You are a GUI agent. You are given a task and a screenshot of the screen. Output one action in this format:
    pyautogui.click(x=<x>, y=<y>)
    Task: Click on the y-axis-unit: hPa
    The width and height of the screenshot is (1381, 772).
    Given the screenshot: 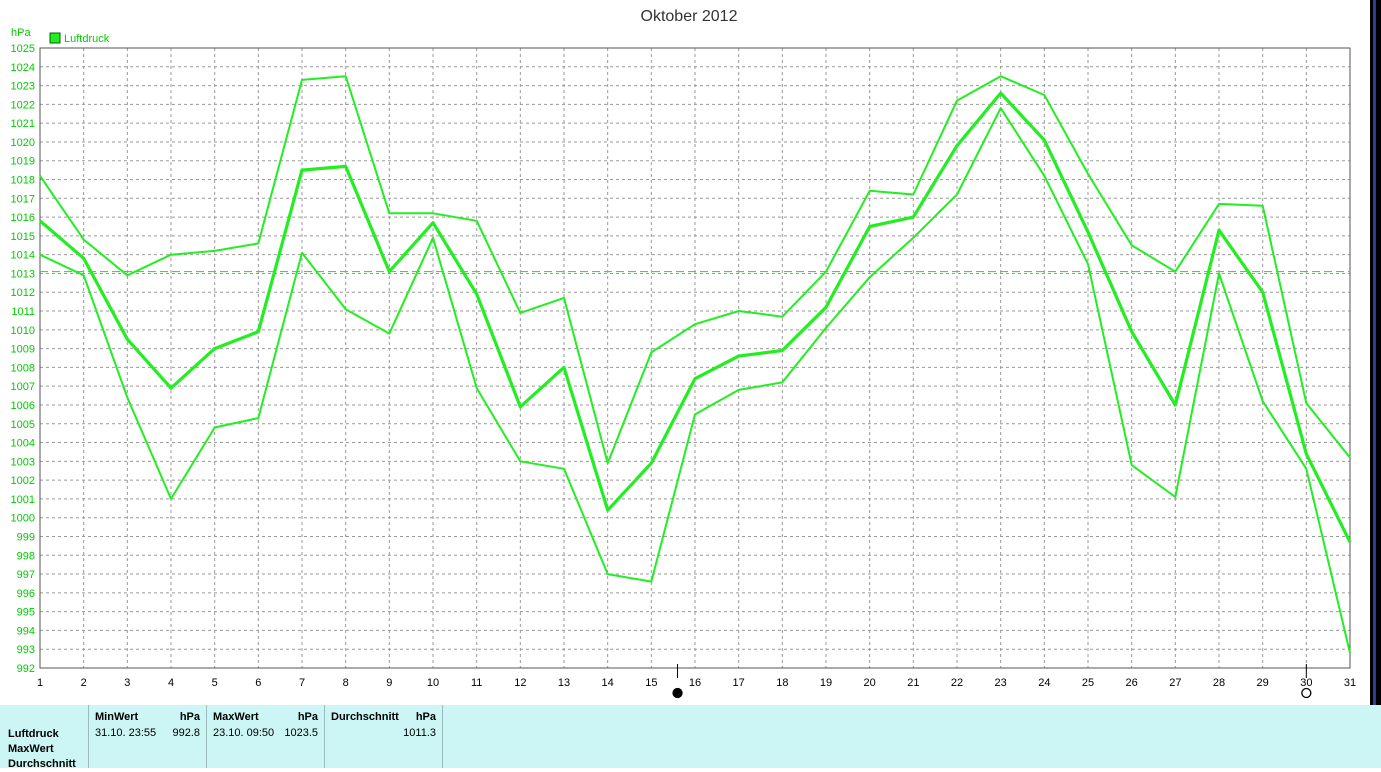 What is the action you would take?
    pyautogui.click(x=21, y=33)
    